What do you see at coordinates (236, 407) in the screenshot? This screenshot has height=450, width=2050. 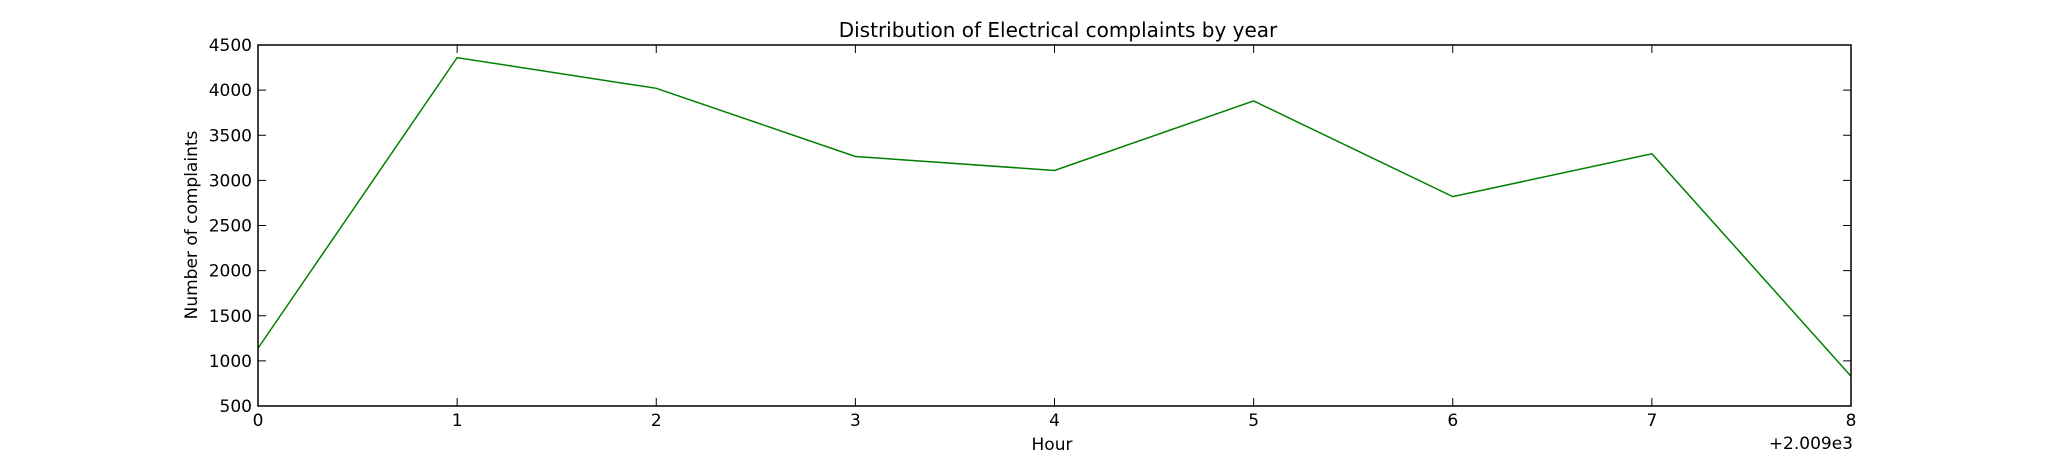 I see `y-tick-label: 500` at bounding box center [236, 407].